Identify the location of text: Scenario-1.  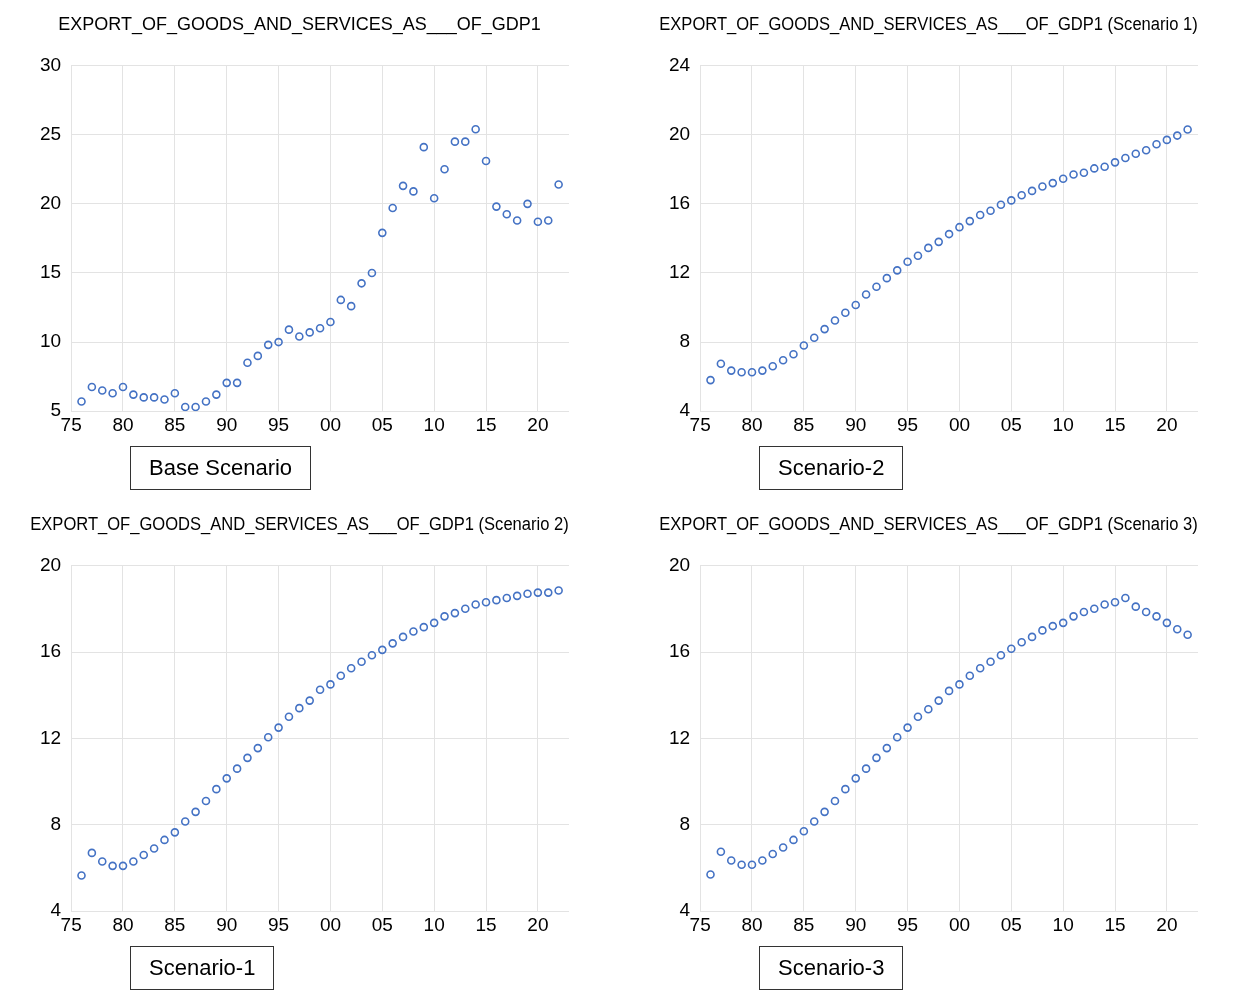
(202, 968).